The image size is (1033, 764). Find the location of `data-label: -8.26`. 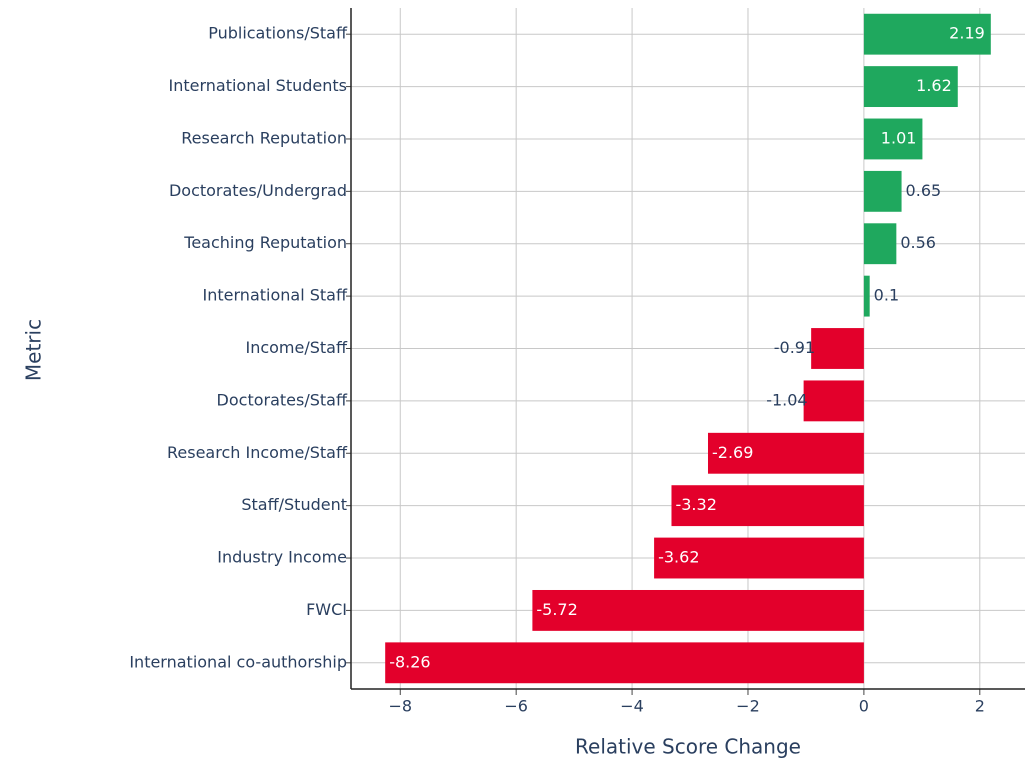

data-label: -8.26 is located at coordinates (409, 661).